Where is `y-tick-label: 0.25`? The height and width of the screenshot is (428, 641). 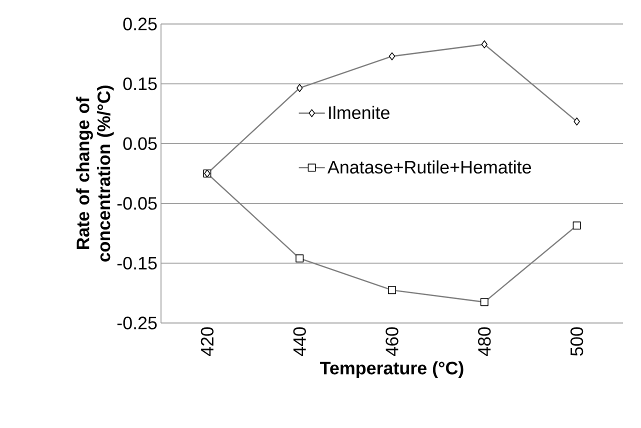 y-tick-label: 0.25 is located at coordinates (140, 24).